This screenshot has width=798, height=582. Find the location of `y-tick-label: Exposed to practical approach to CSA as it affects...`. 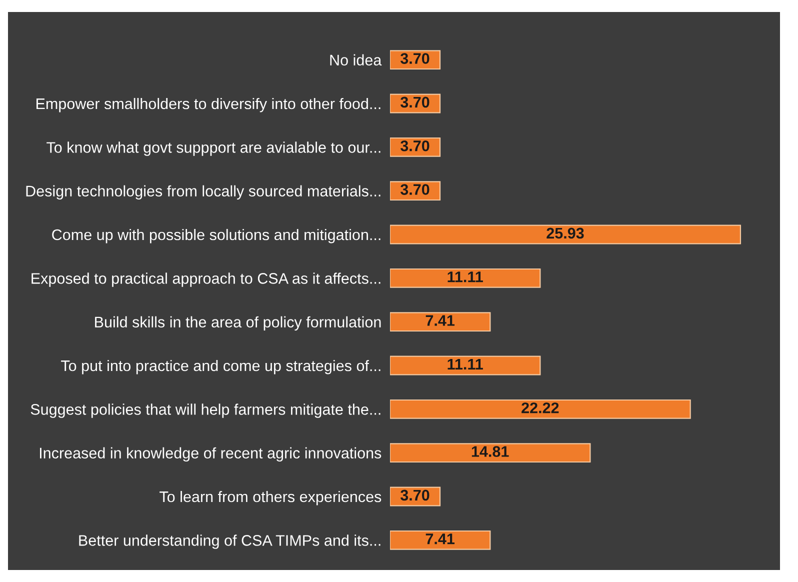

y-tick-label: Exposed to practical approach to CSA as it affects... is located at coordinates (206, 279).